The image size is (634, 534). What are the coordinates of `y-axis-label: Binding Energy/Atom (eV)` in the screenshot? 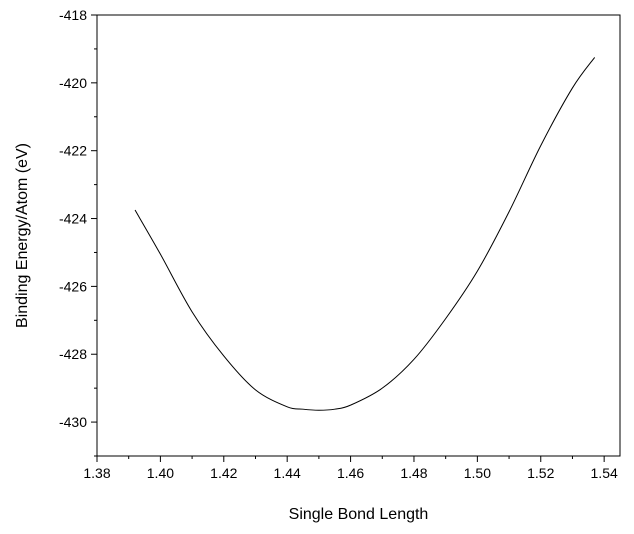 It's located at (22, 235).